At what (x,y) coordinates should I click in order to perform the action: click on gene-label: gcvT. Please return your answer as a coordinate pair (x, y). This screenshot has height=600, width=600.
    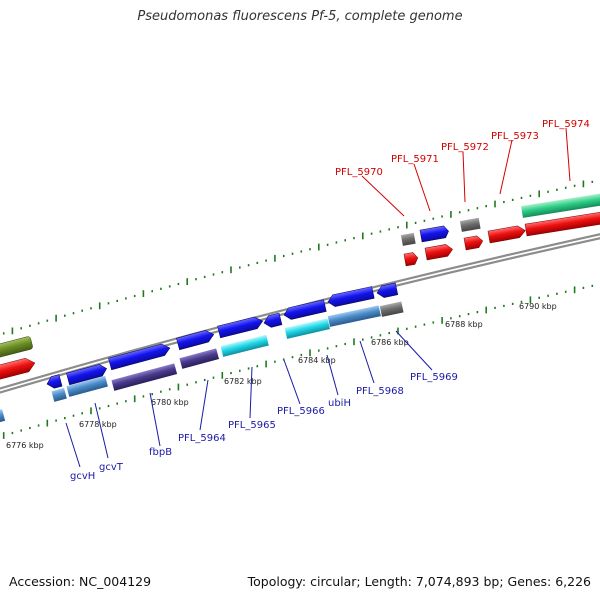
    Looking at the image, I should click on (111, 467).